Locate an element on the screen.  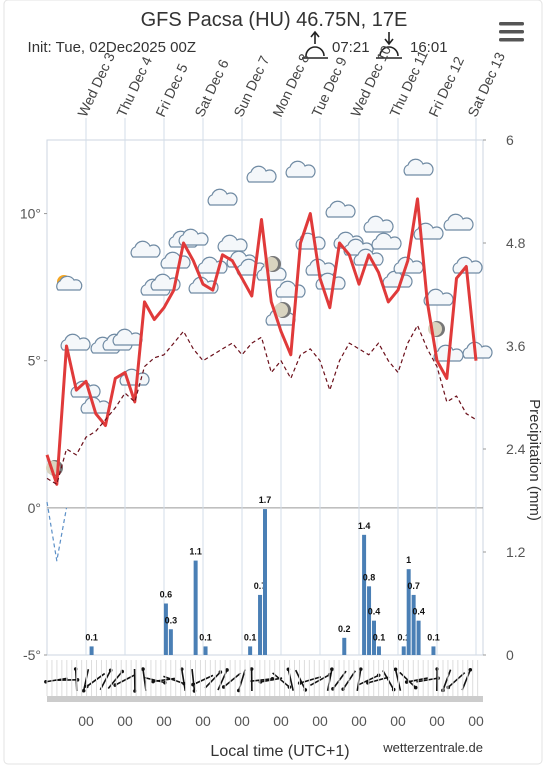
line-series is located at coordinates (57, 531).